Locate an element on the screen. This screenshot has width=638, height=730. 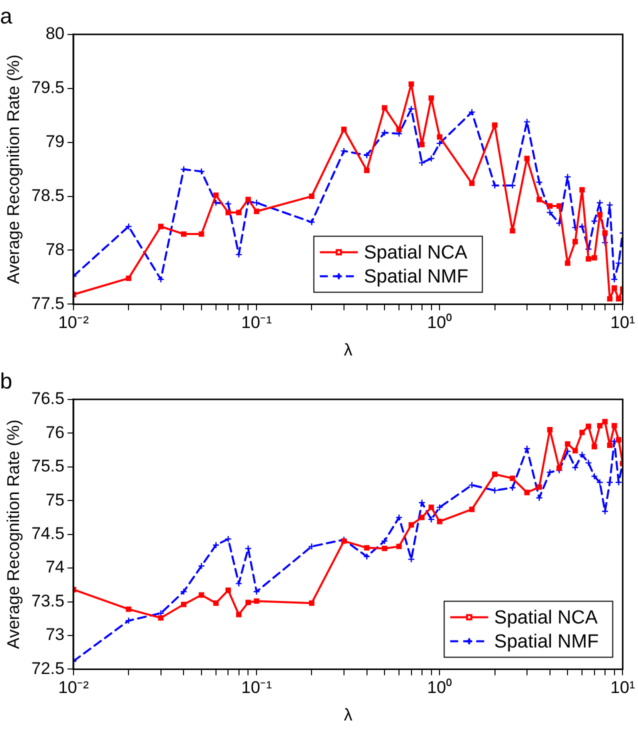
y-tick-label: 76 is located at coordinates (55, 432).